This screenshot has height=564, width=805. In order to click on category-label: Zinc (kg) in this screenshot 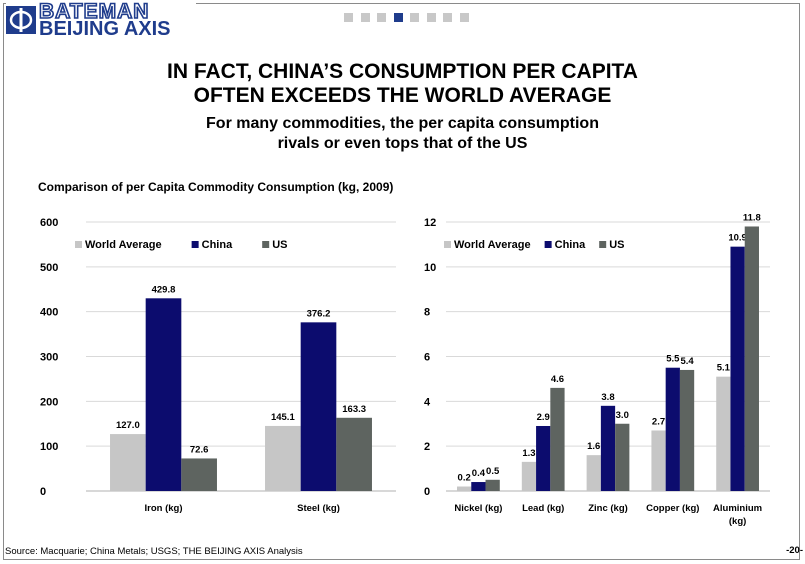, I will do `click(608, 508)`.